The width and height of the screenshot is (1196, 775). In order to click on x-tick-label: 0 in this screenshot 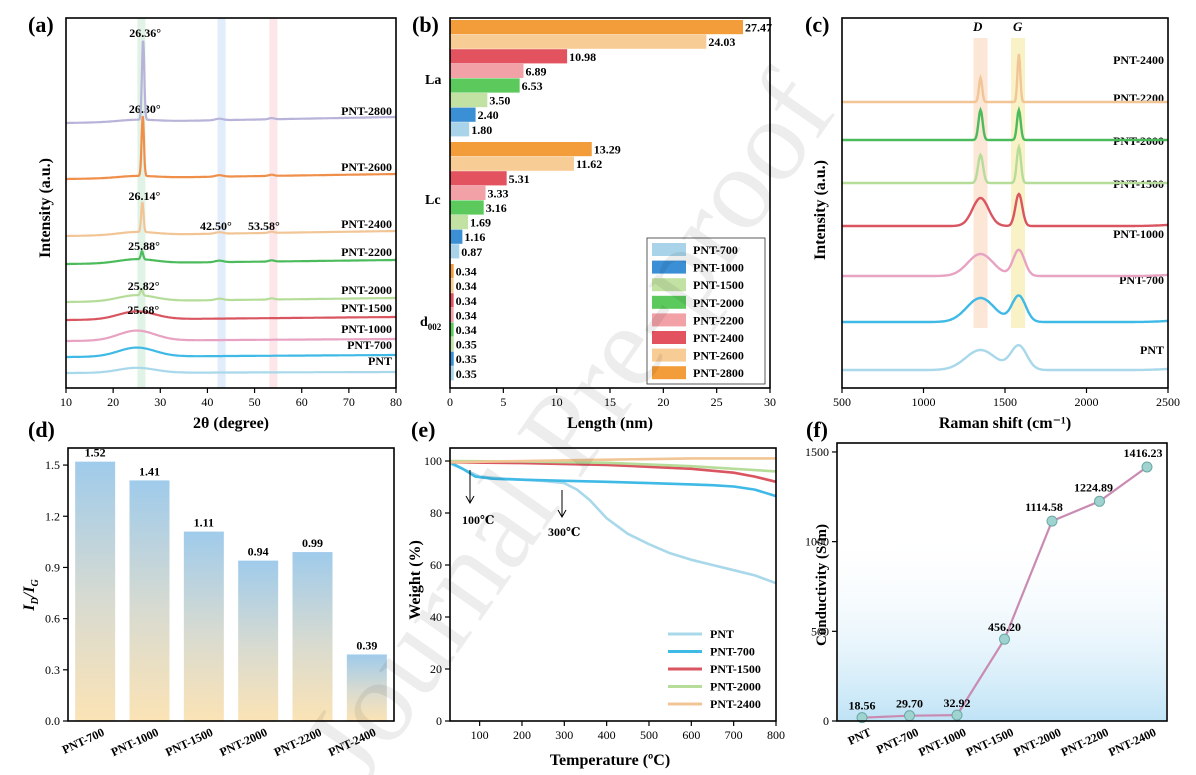, I will do `click(450, 402)`.